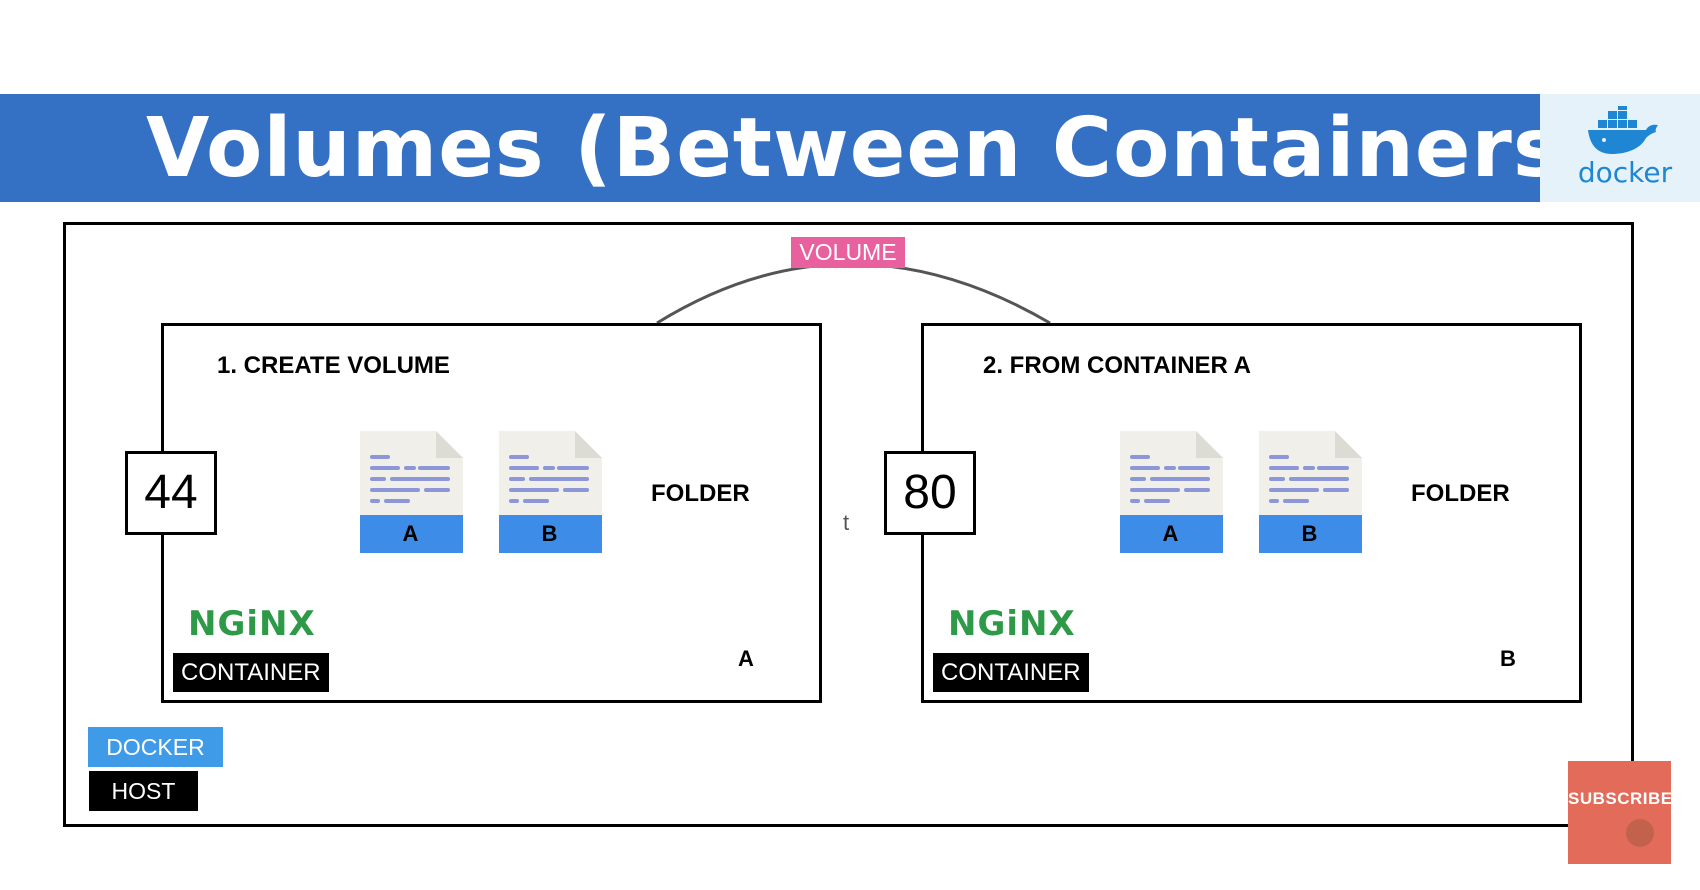 This screenshot has width=1700, height=890. What do you see at coordinates (1620, 812) in the screenshot?
I see `subscribe-button: SUBSCRIBE` at bounding box center [1620, 812].